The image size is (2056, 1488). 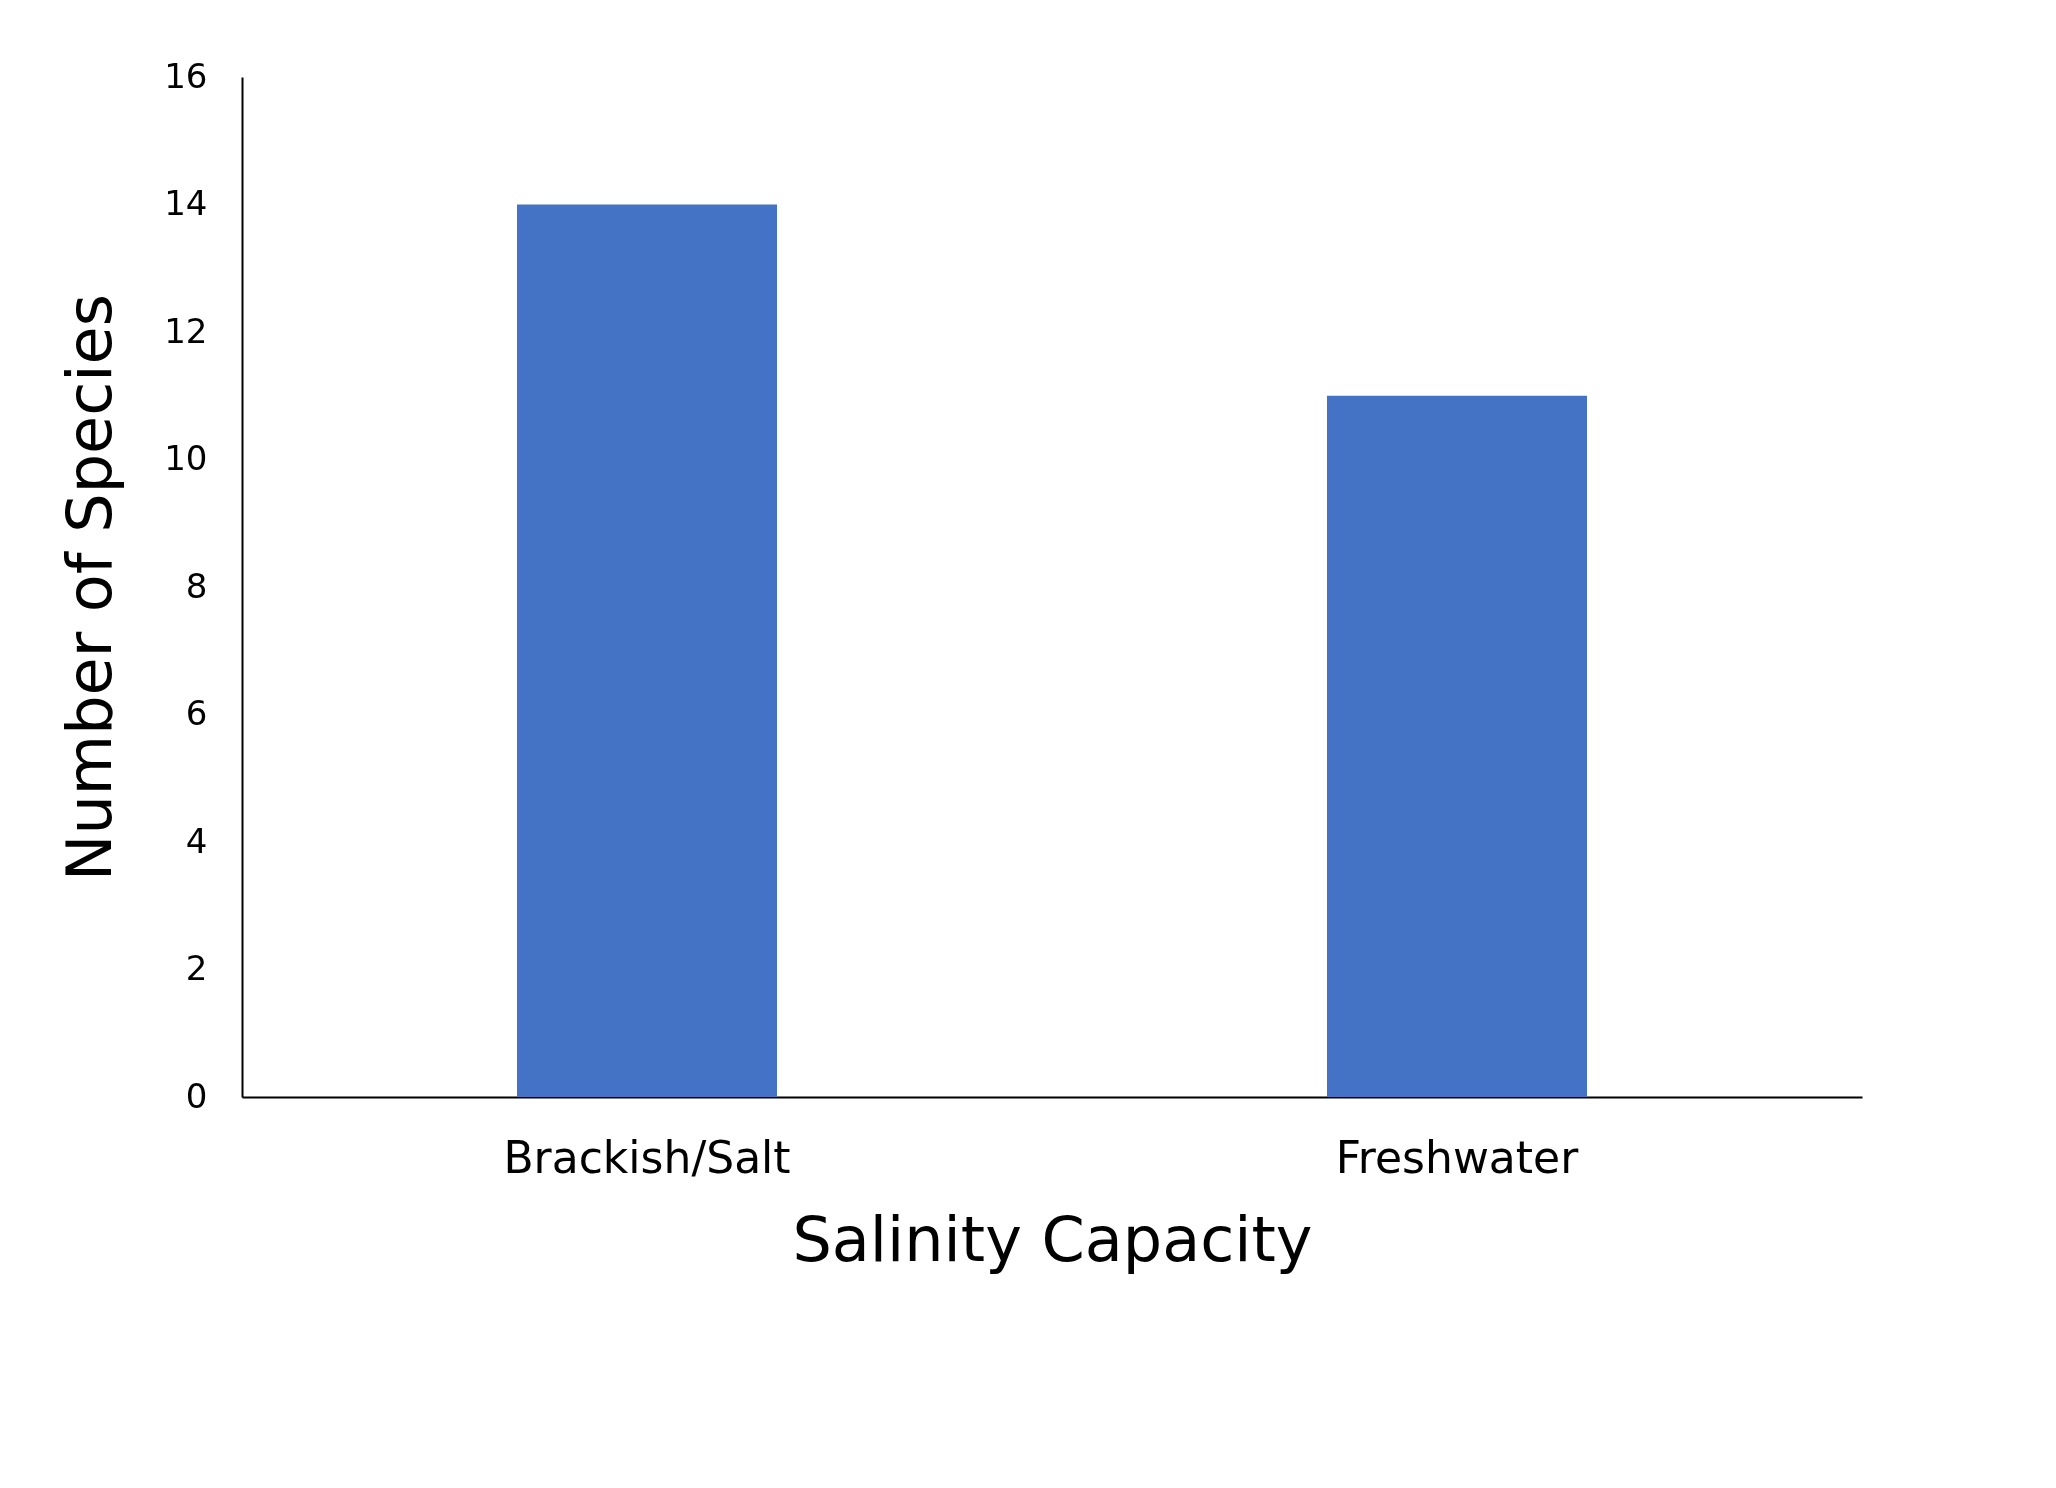 What do you see at coordinates (186, 75) in the screenshot?
I see `y-tick-label: 16` at bounding box center [186, 75].